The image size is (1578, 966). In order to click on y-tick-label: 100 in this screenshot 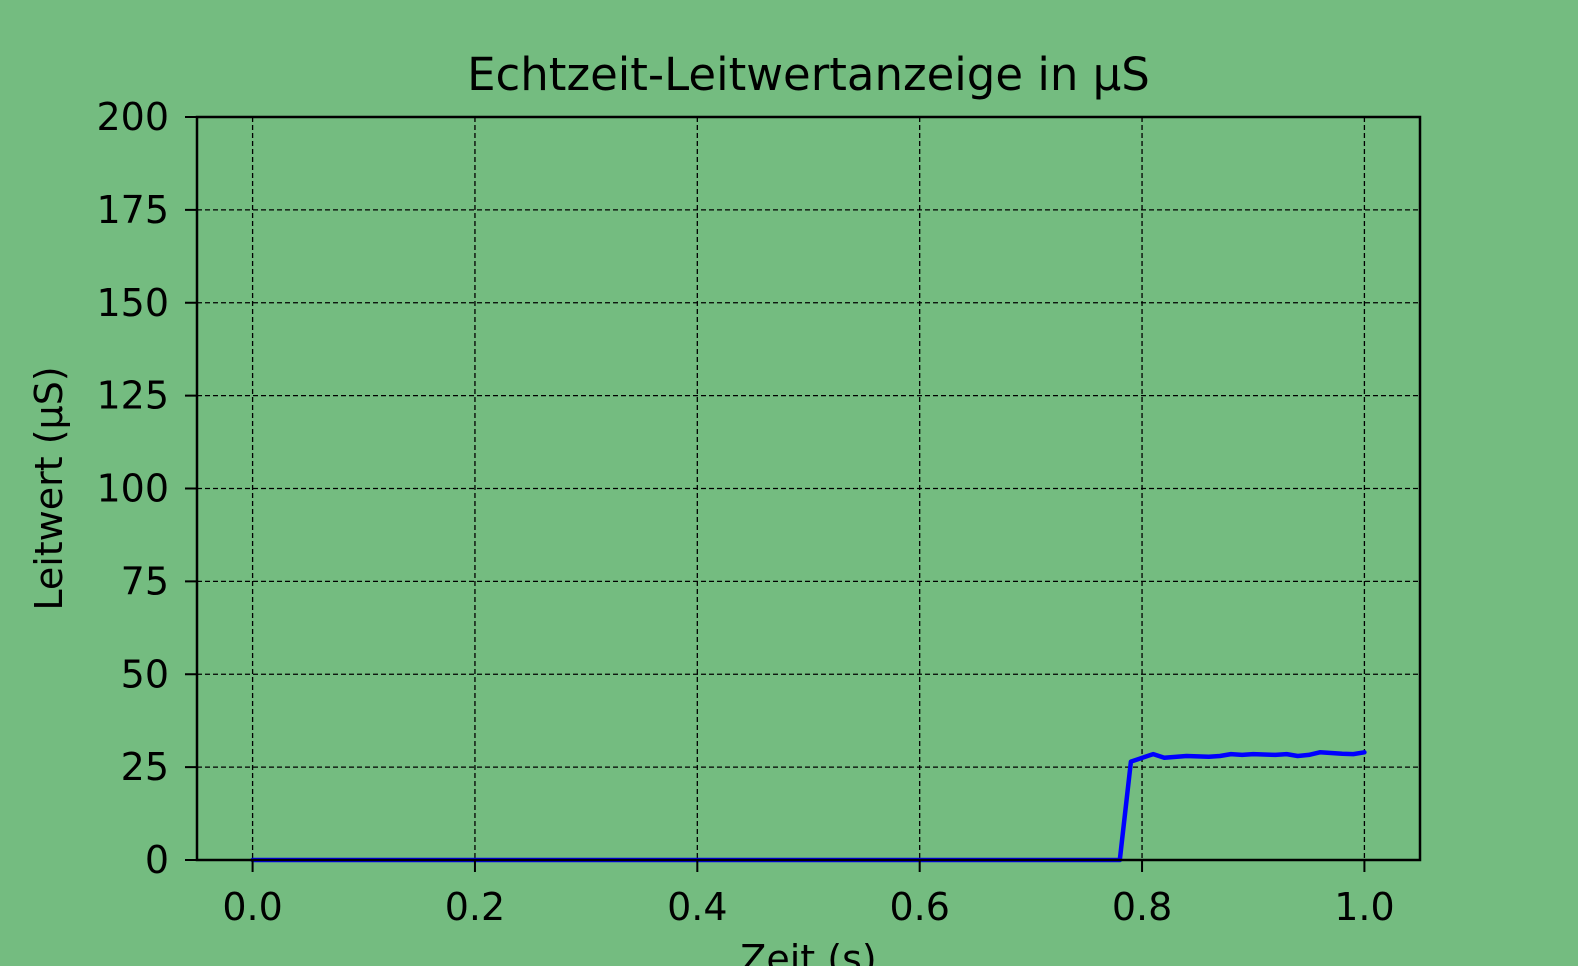, I will do `click(132, 489)`.